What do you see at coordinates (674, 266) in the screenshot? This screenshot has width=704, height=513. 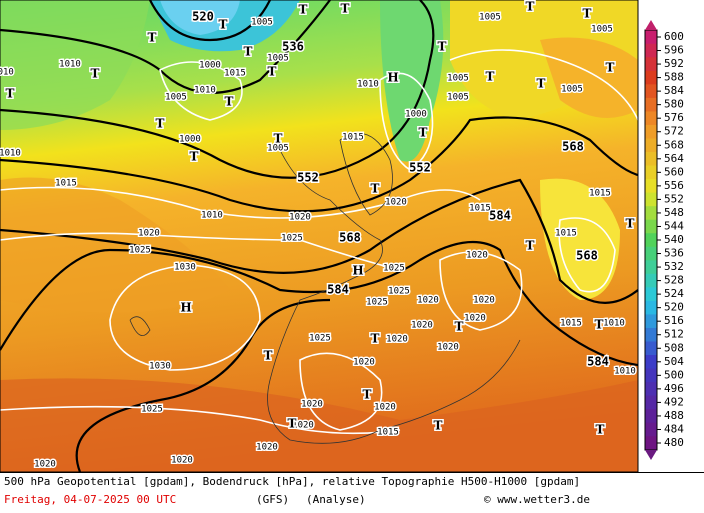 I see `colorbar-label: 532` at bounding box center [674, 266].